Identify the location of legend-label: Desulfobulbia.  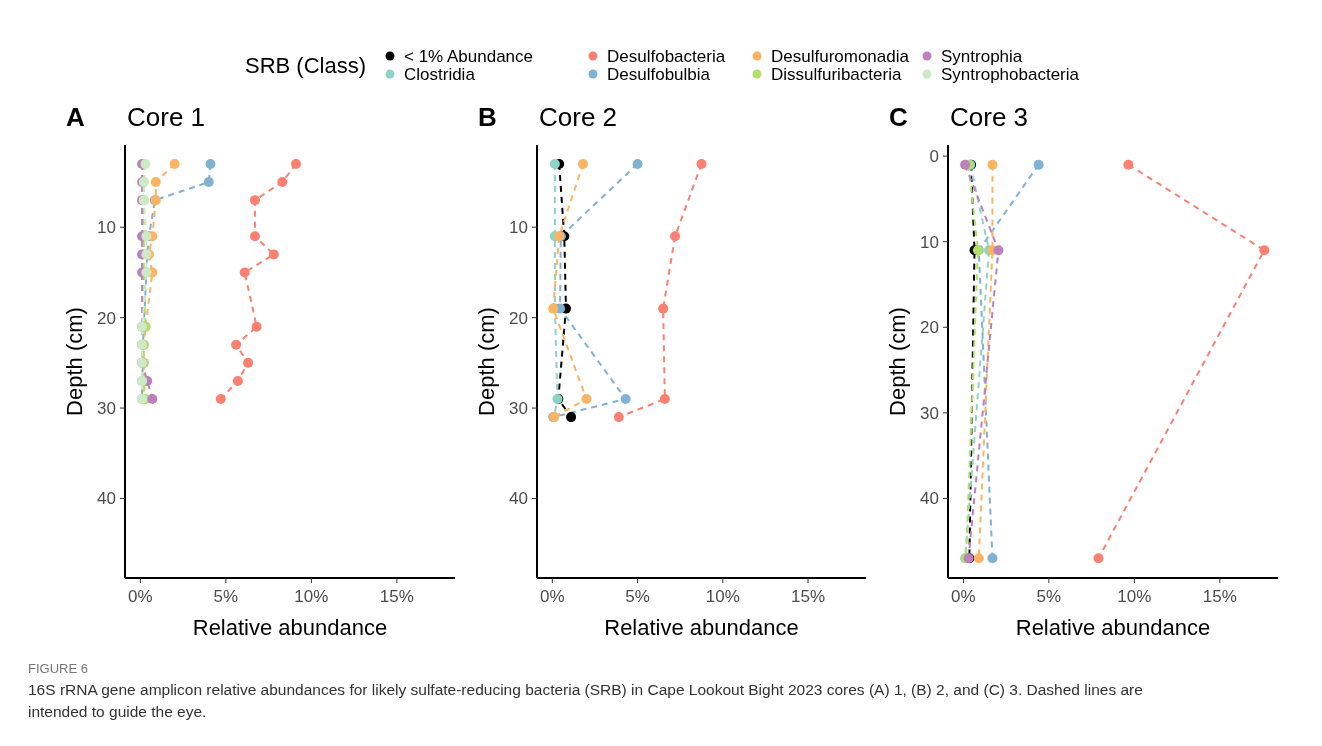
(659, 74).